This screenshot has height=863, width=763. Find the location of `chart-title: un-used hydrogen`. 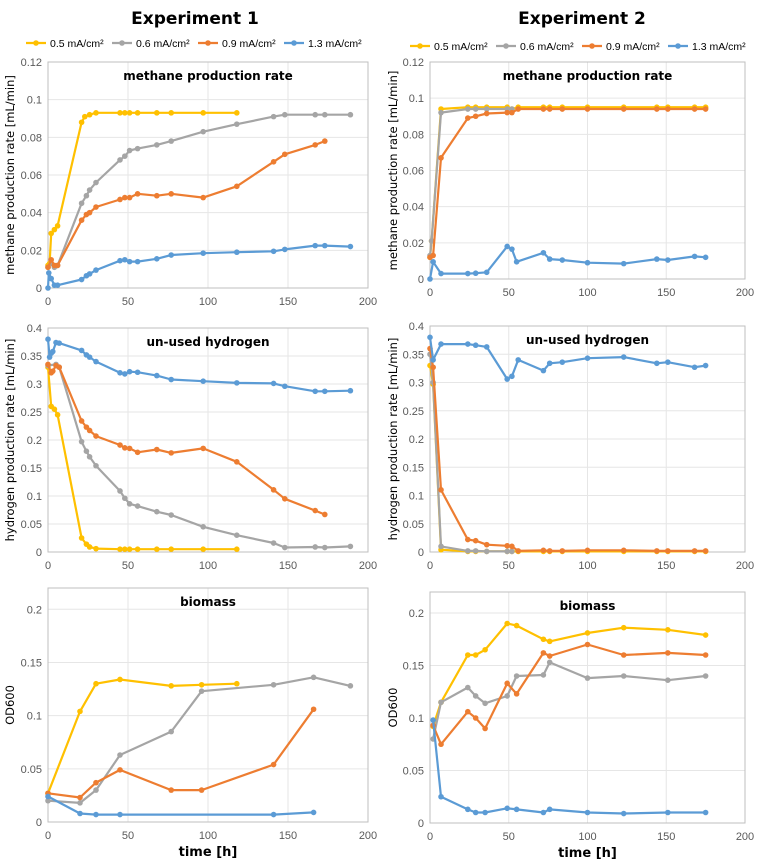

chart-title: un-used hydrogen is located at coordinates (587, 340).